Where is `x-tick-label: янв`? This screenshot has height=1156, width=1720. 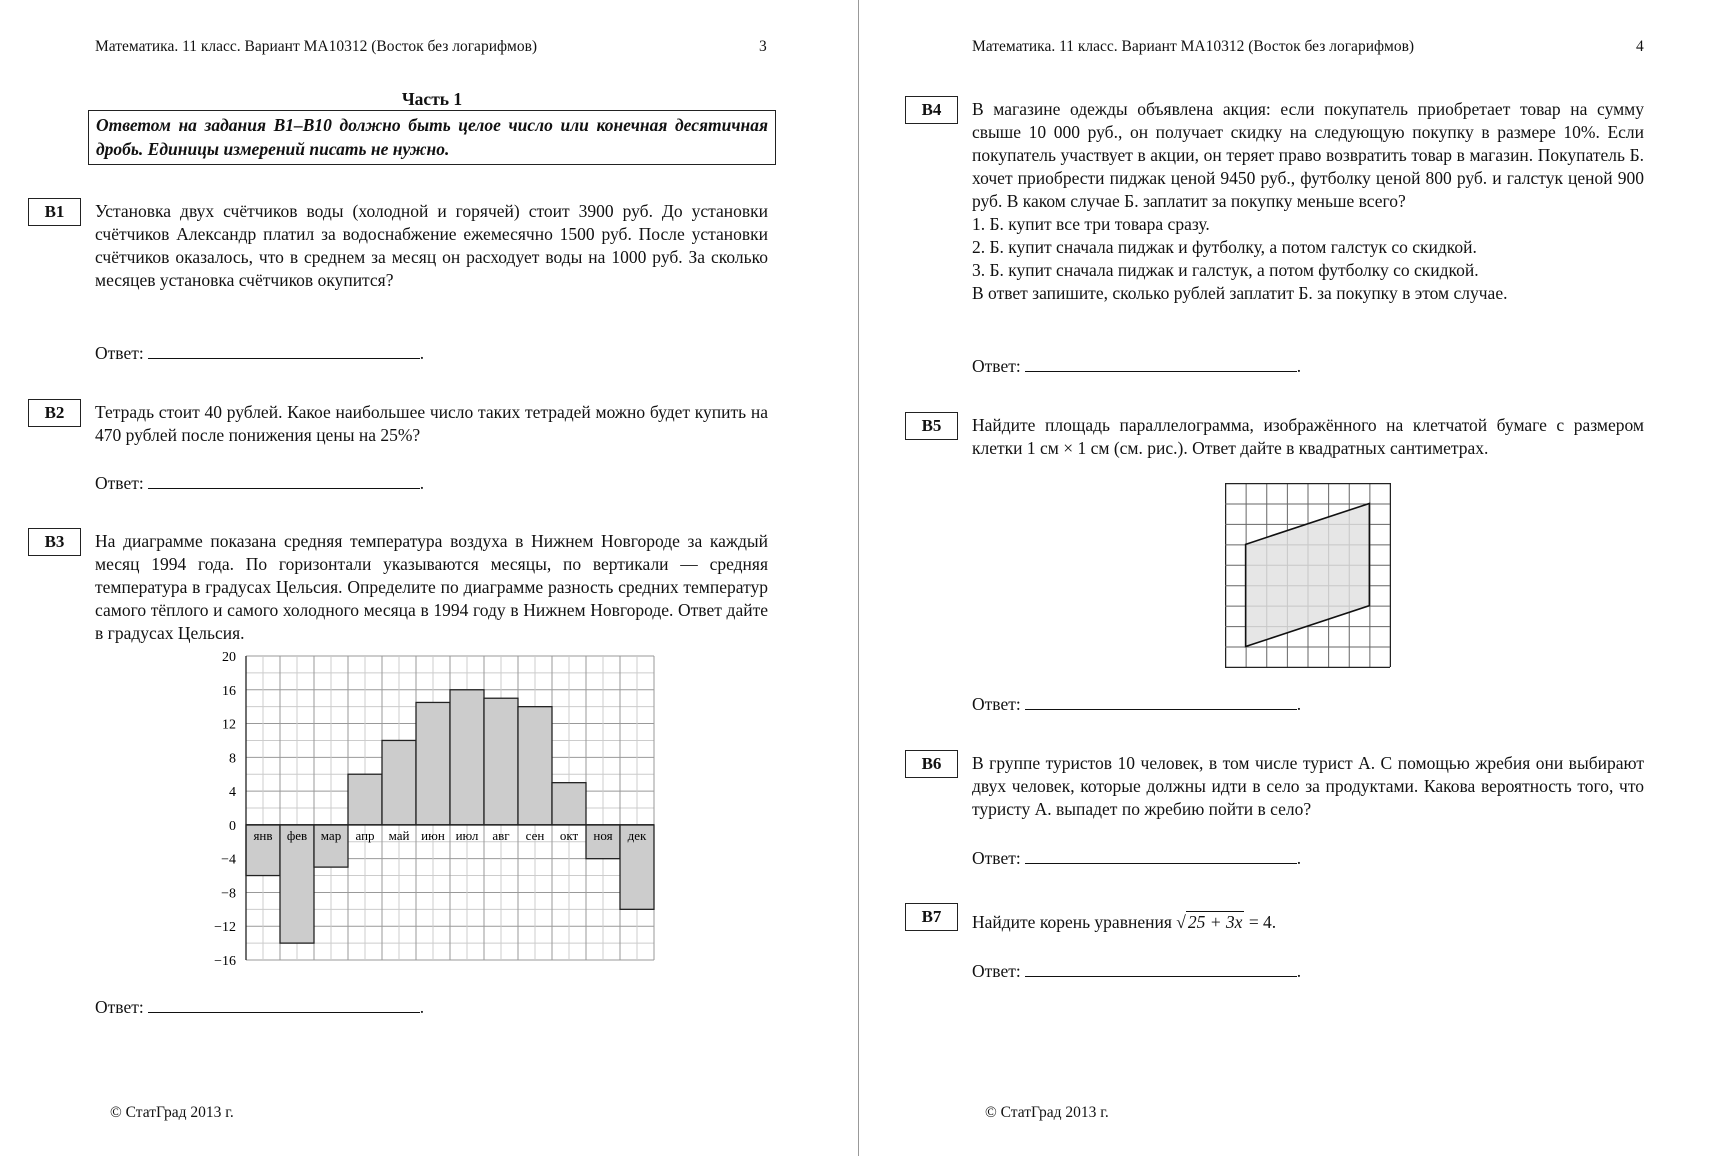
x-tick-label: янв is located at coordinates (262, 835).